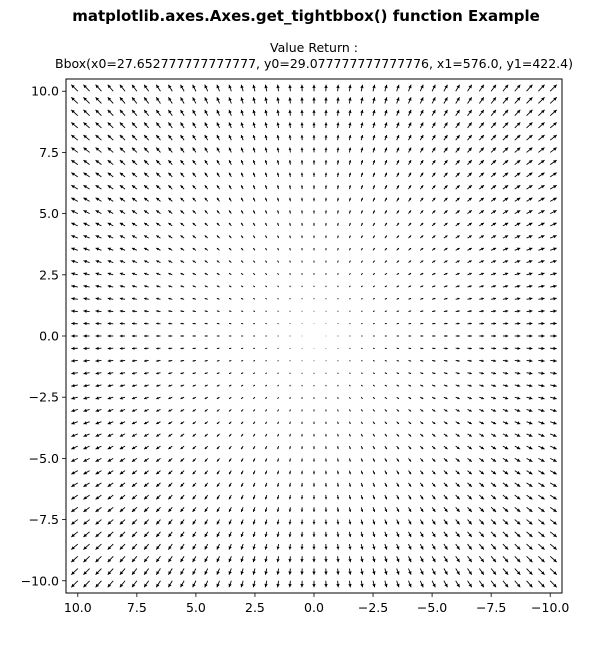 Image resolution: width=612 pixels, height=649 pixels. Describe the element at coordinates (78, 607) in the screenshot. I see `x-tick-label: 10.0` at that location.